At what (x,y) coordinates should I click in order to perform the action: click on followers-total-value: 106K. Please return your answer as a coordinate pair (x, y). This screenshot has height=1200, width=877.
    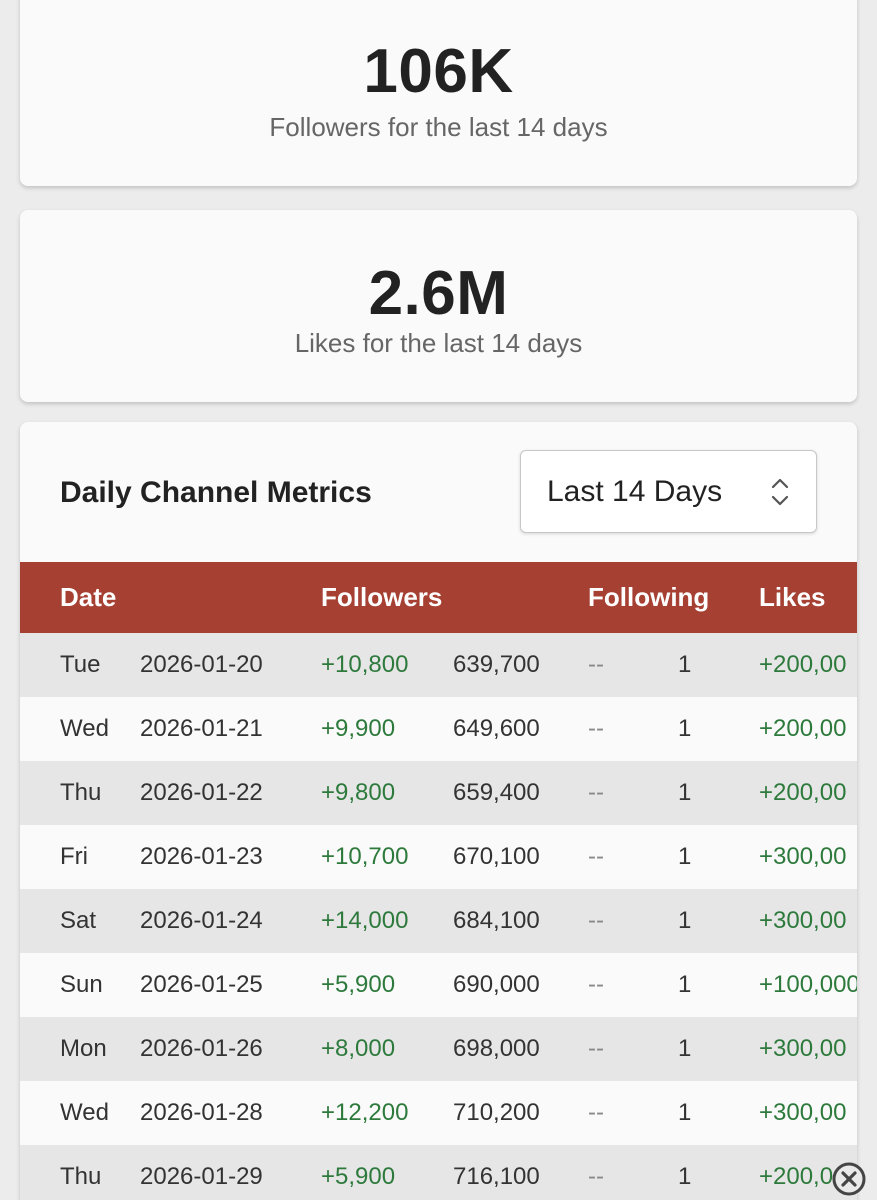
    Looking at the image, I should click on (438, 71).